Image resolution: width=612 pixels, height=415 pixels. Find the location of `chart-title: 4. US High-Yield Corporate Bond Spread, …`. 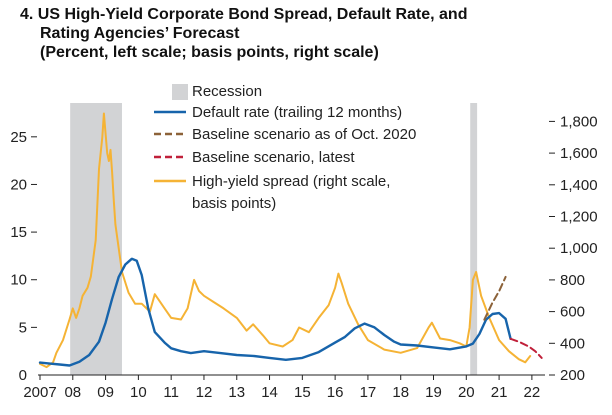

chart-title: 4. US High-Yield Corporate Bond Spread, … is located at coordinates (243, 33).